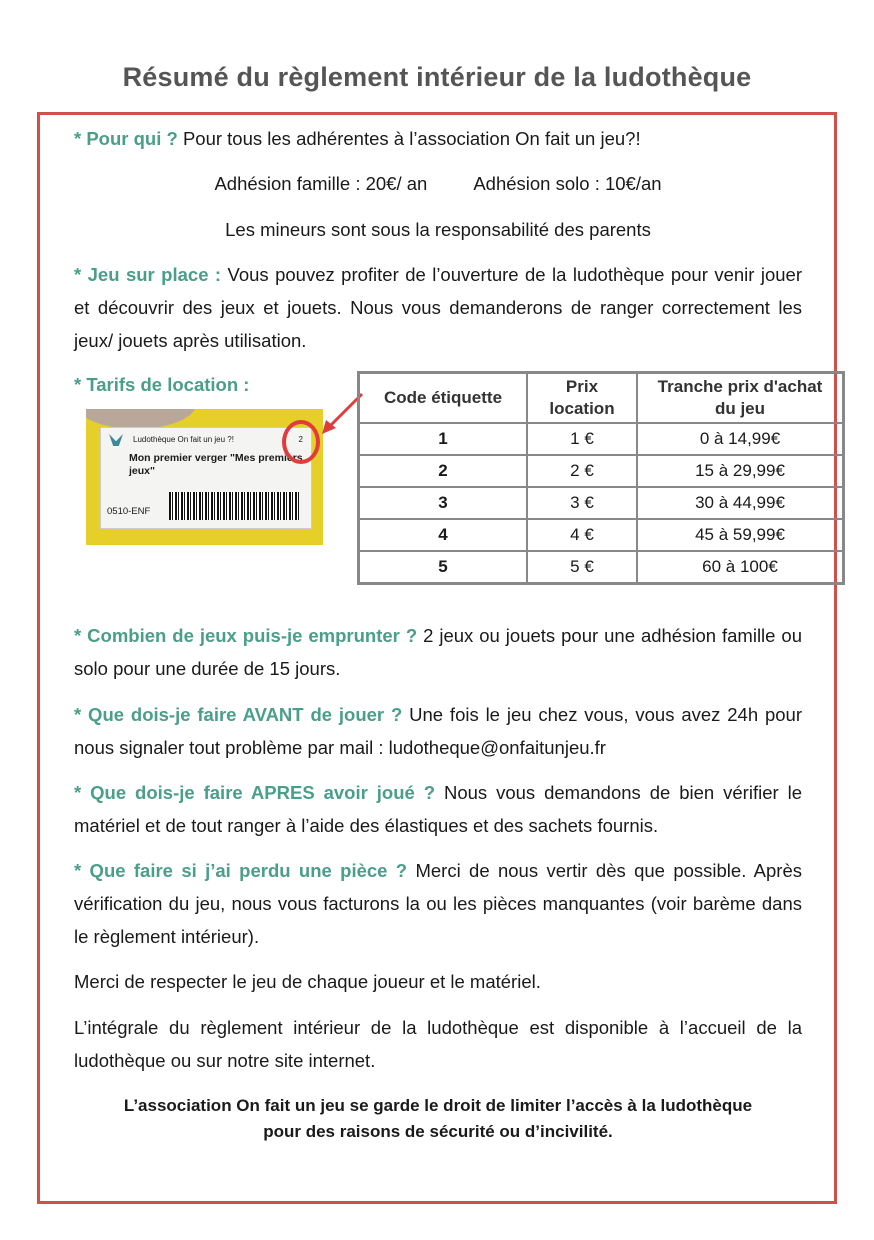 The height and width of the screenshot is (1240, 874). Describe the element at coordinates (234, 506) in the screenshot. I see `barcode` at that location.